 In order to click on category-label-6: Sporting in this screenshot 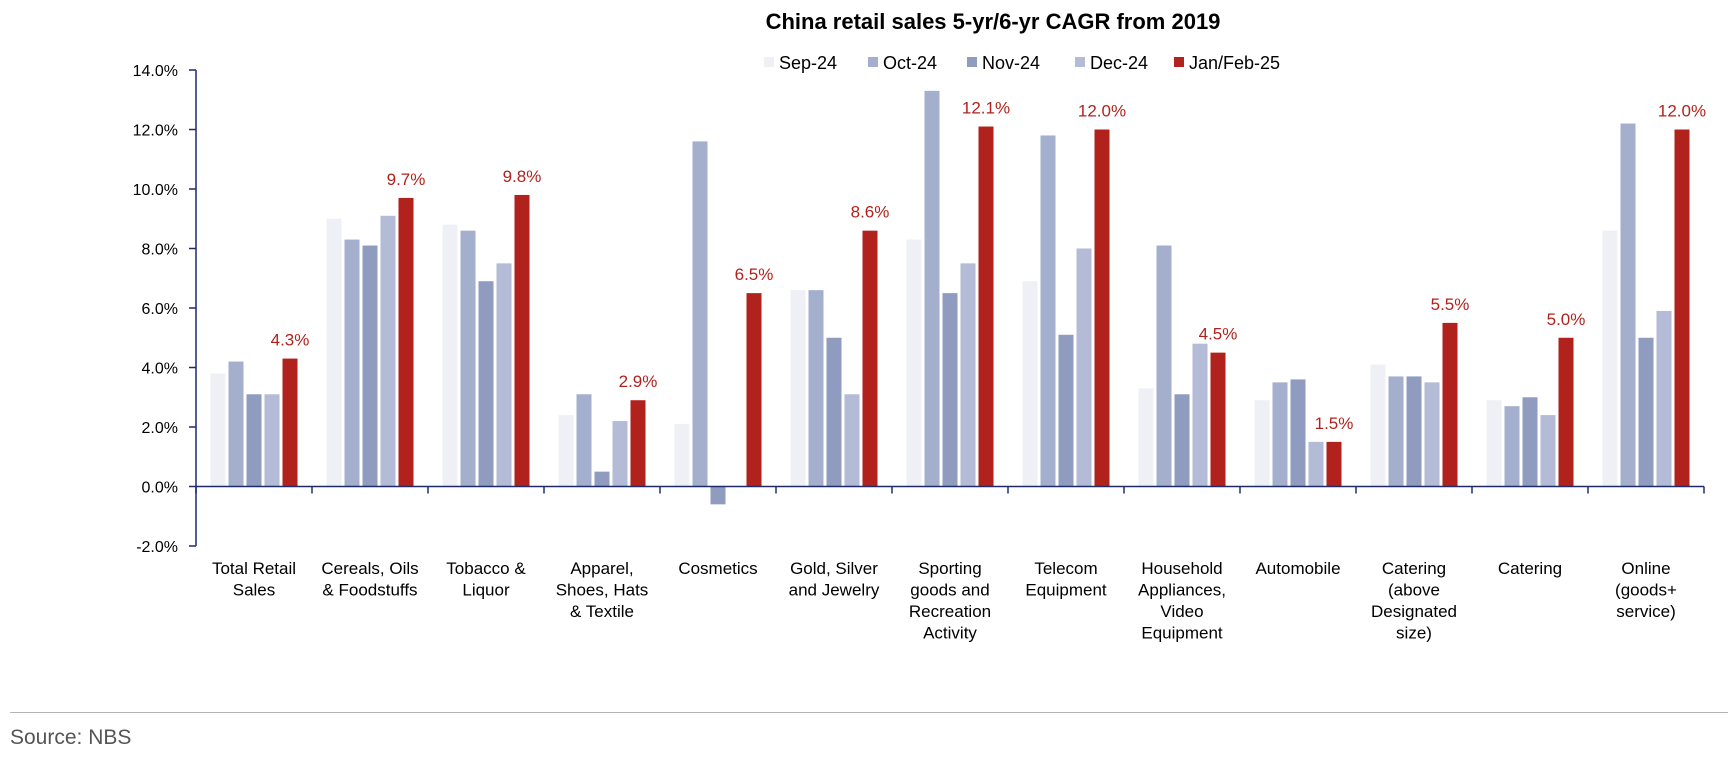, I will do `click(949, 568)`.